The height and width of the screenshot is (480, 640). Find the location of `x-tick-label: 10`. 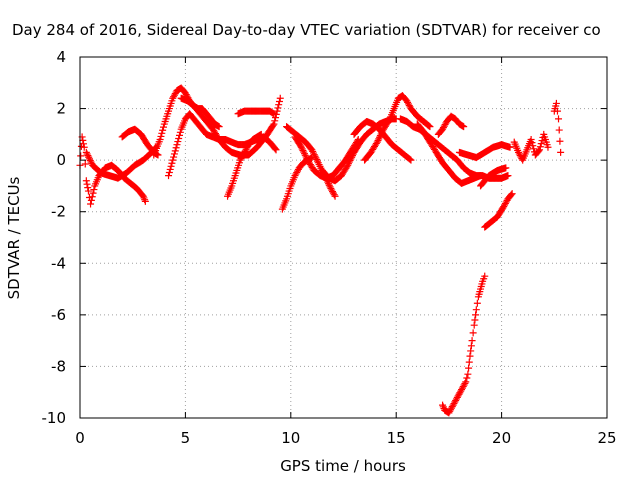

x-tick-label: 10 is located at coordinates (290, 438).